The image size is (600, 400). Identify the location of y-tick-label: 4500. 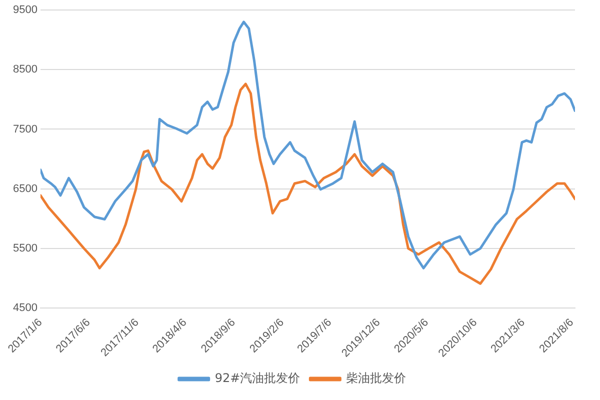
(25, 308).